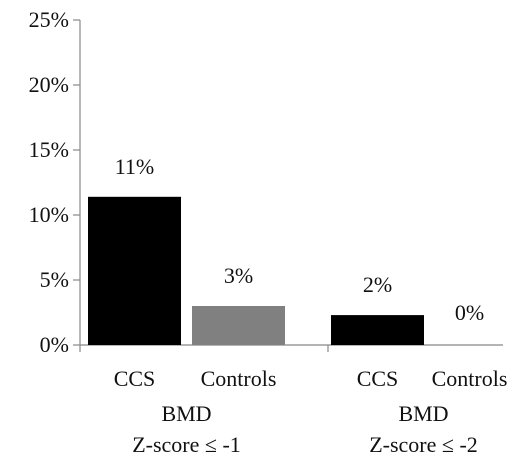 The height and width of the screenshot is (461, 513). I want to click on y-tick-label: 25%, so click(49, 19).